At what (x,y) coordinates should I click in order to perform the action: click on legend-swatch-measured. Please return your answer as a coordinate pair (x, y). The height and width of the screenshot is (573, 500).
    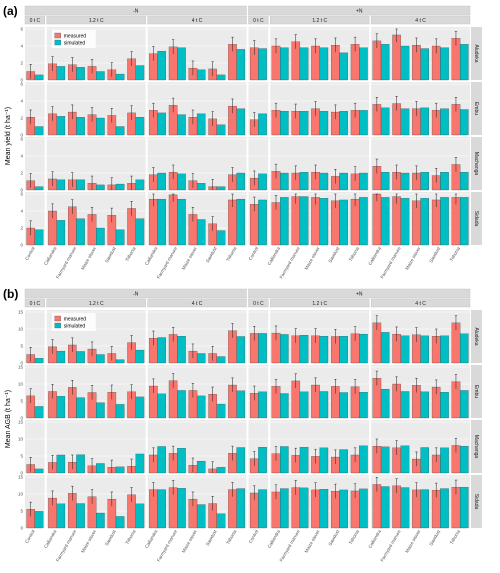
    Looking at the image, I should click on (57, 318).